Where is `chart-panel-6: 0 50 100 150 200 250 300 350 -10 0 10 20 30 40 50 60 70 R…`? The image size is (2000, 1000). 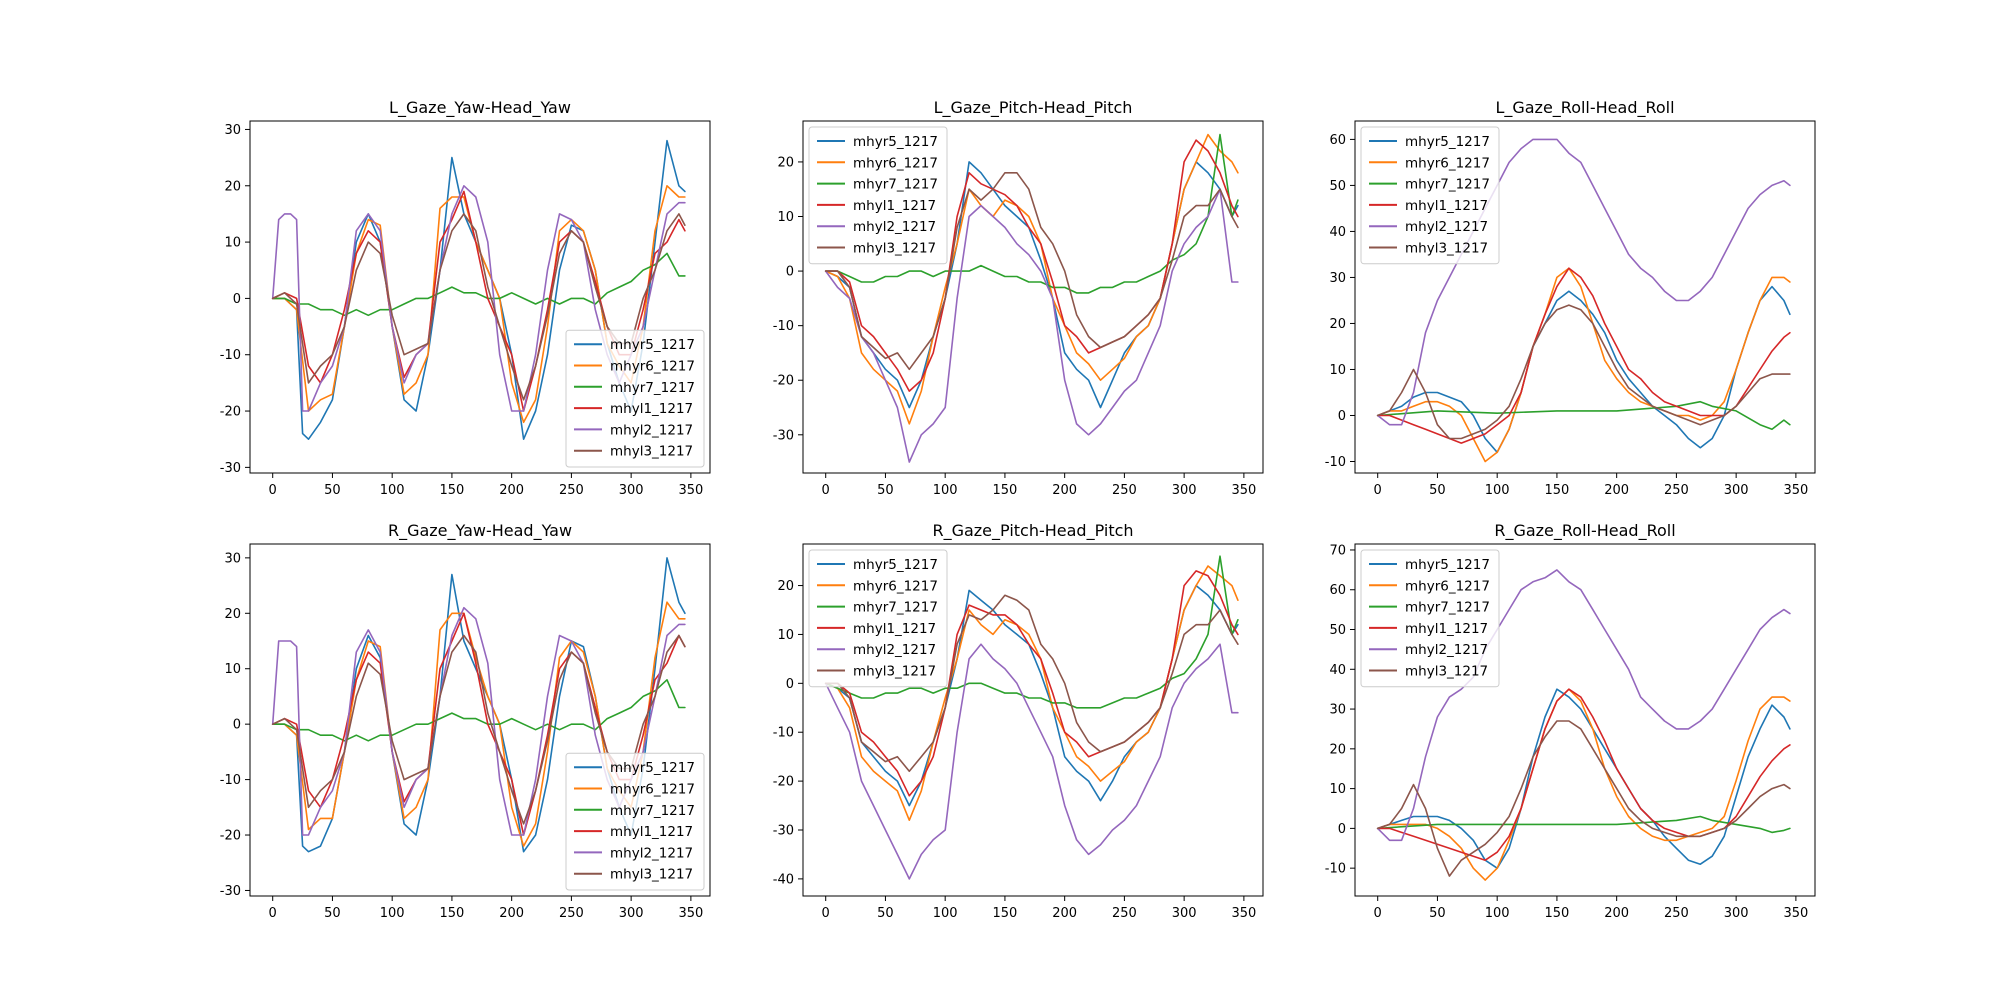
chart-panel-6: 0 50 100 150 200 250 300 350 -10 0 10 20 30 40 50 60 70 R… is located at coordinates (1570, 721).